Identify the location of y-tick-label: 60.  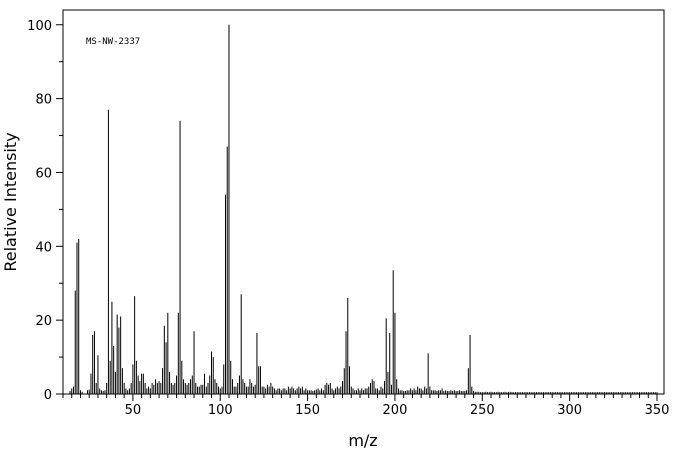
(43, 173).